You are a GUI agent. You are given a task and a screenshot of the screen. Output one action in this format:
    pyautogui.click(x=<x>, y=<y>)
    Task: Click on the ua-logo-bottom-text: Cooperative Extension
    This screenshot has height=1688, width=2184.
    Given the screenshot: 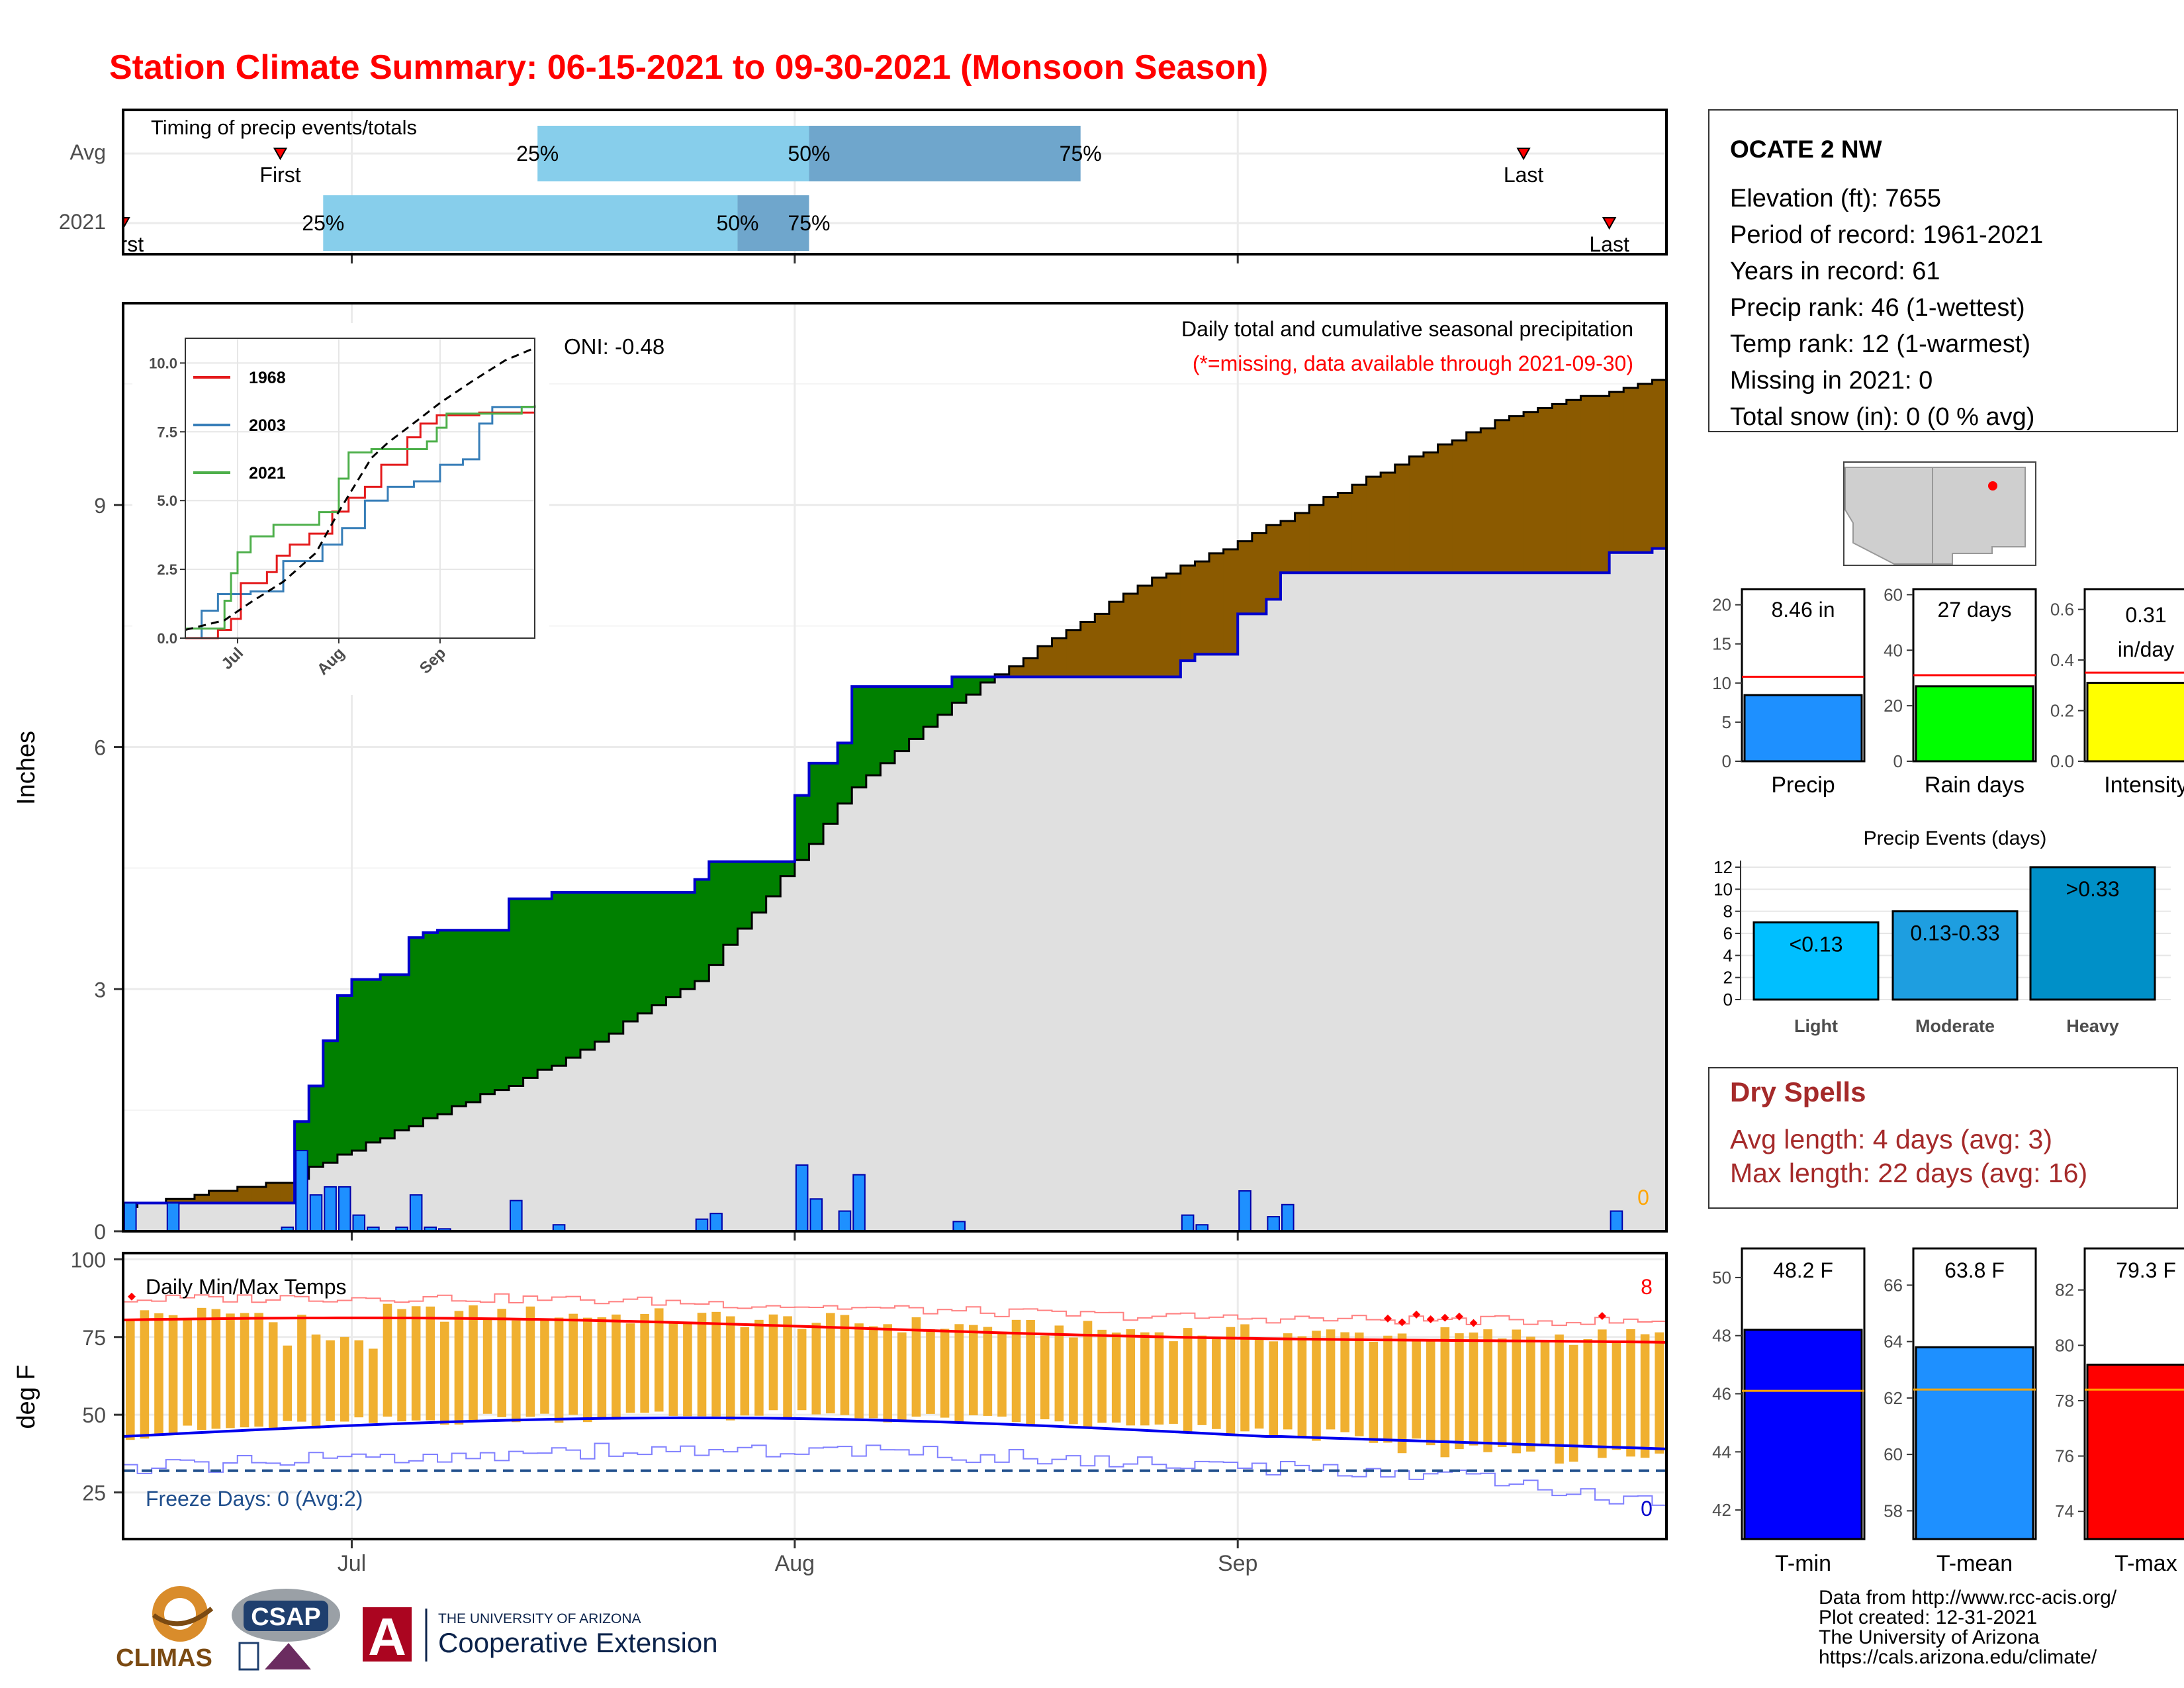 What is the action you would take?
    pyautogui.click(x=578, y=1642)
    